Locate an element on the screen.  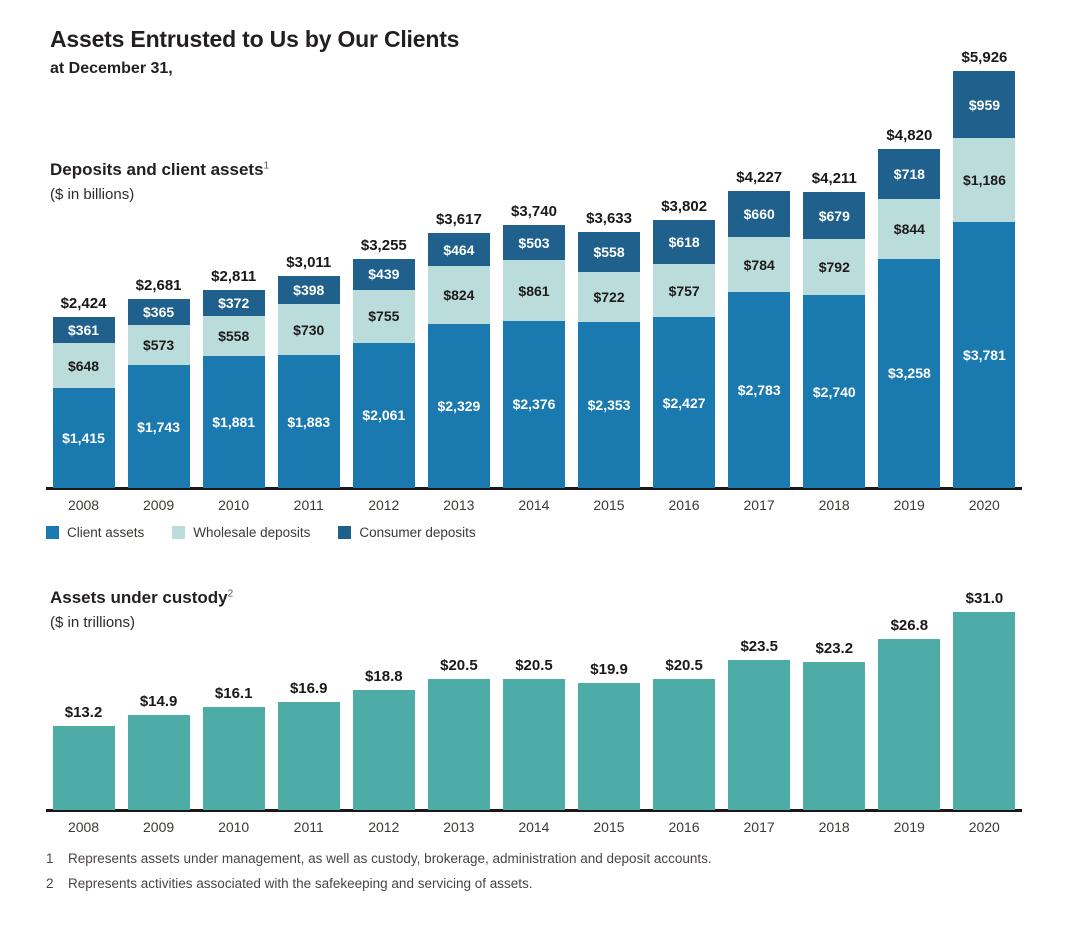
custody-bar-2018 is located at coordinates (834, 735).